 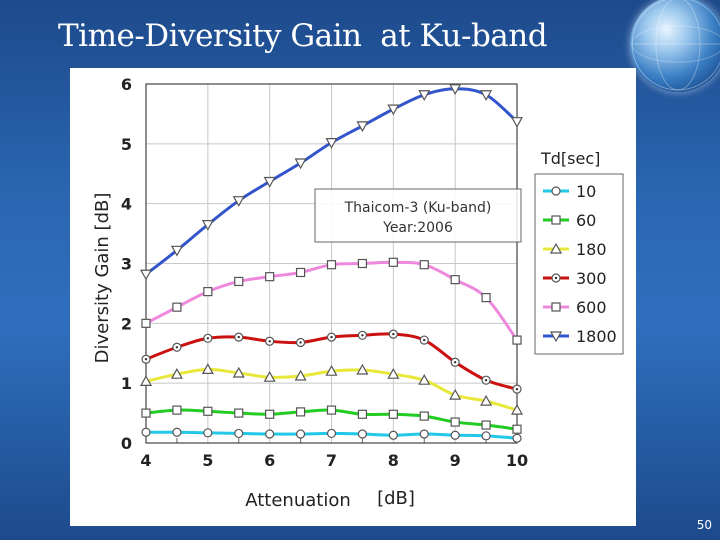 I want to click on x-axis-unit: [dB], so click(x=396, y=498).